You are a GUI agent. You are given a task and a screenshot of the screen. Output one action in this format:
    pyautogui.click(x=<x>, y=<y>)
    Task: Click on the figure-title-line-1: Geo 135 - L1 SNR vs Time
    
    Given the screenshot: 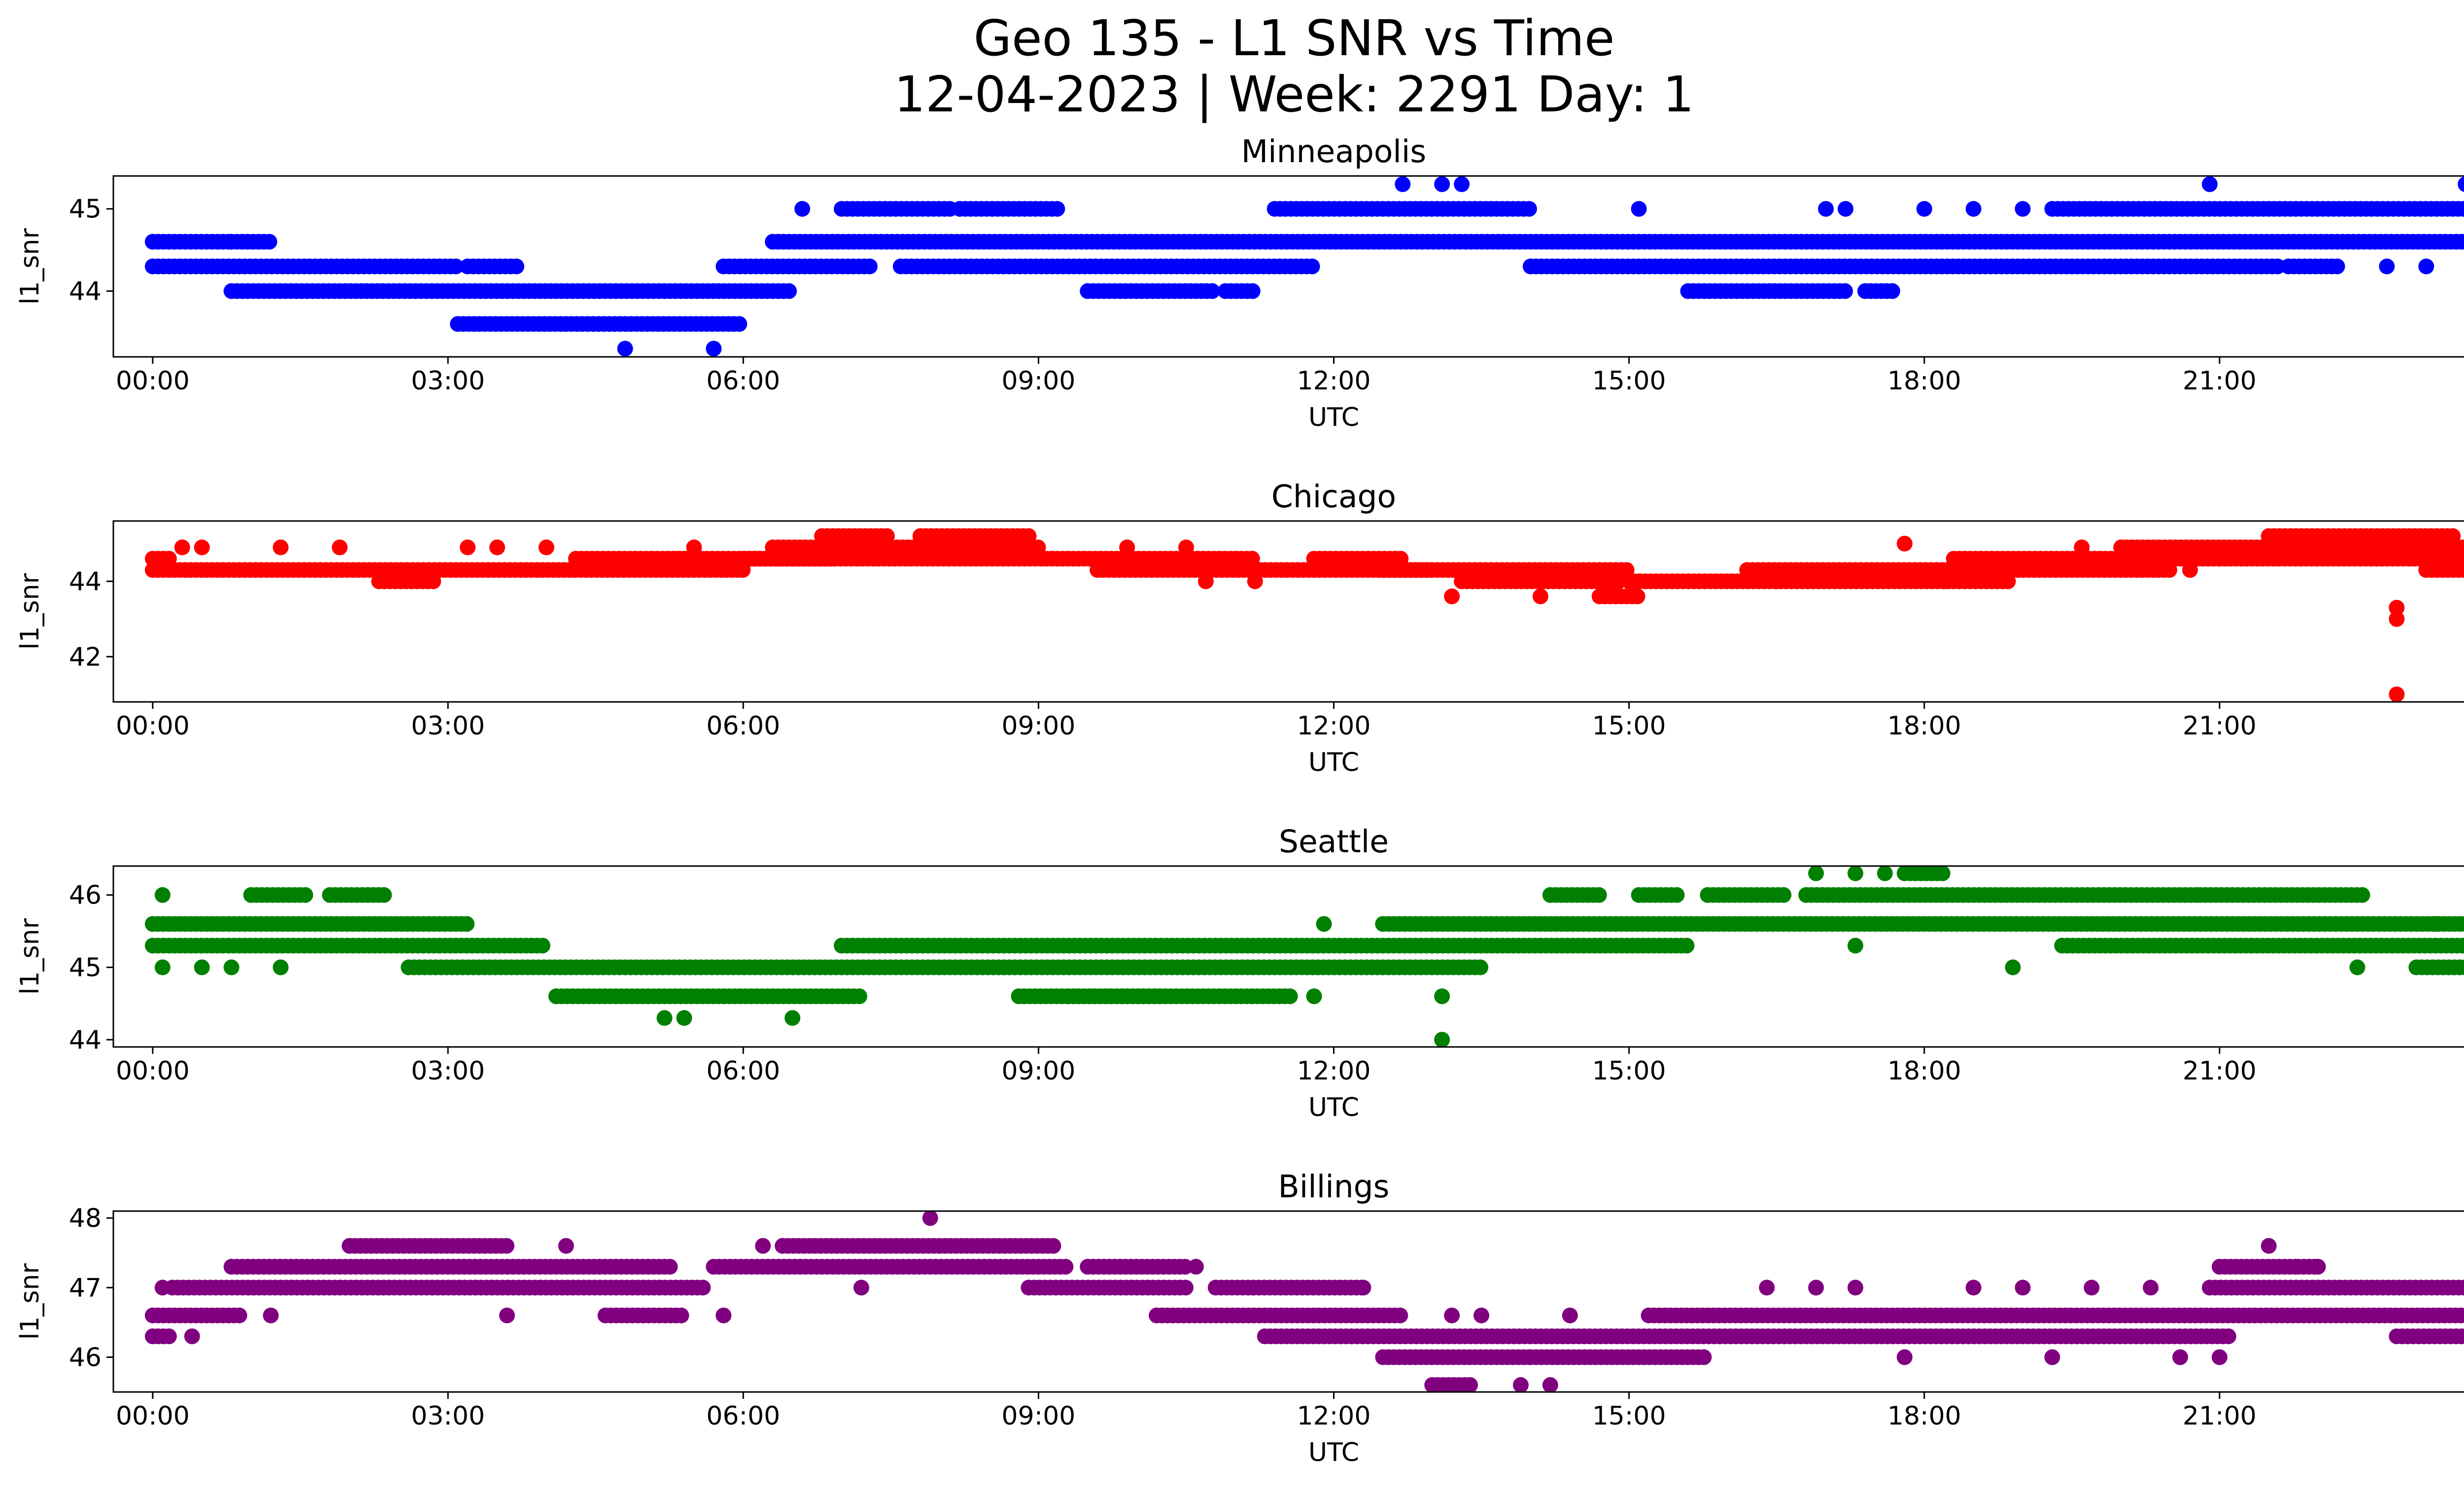 What is the action you would take?
    pyautogui.click(x=1294, y=38)
    